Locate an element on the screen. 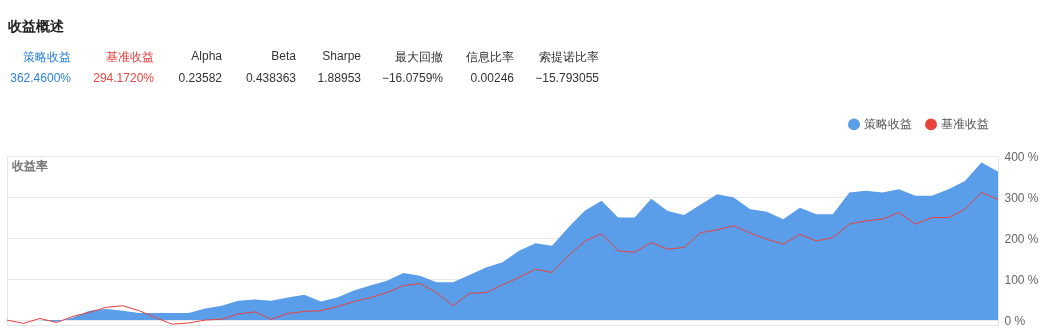  text: 0.23582 is located at coordinates (200, 78).